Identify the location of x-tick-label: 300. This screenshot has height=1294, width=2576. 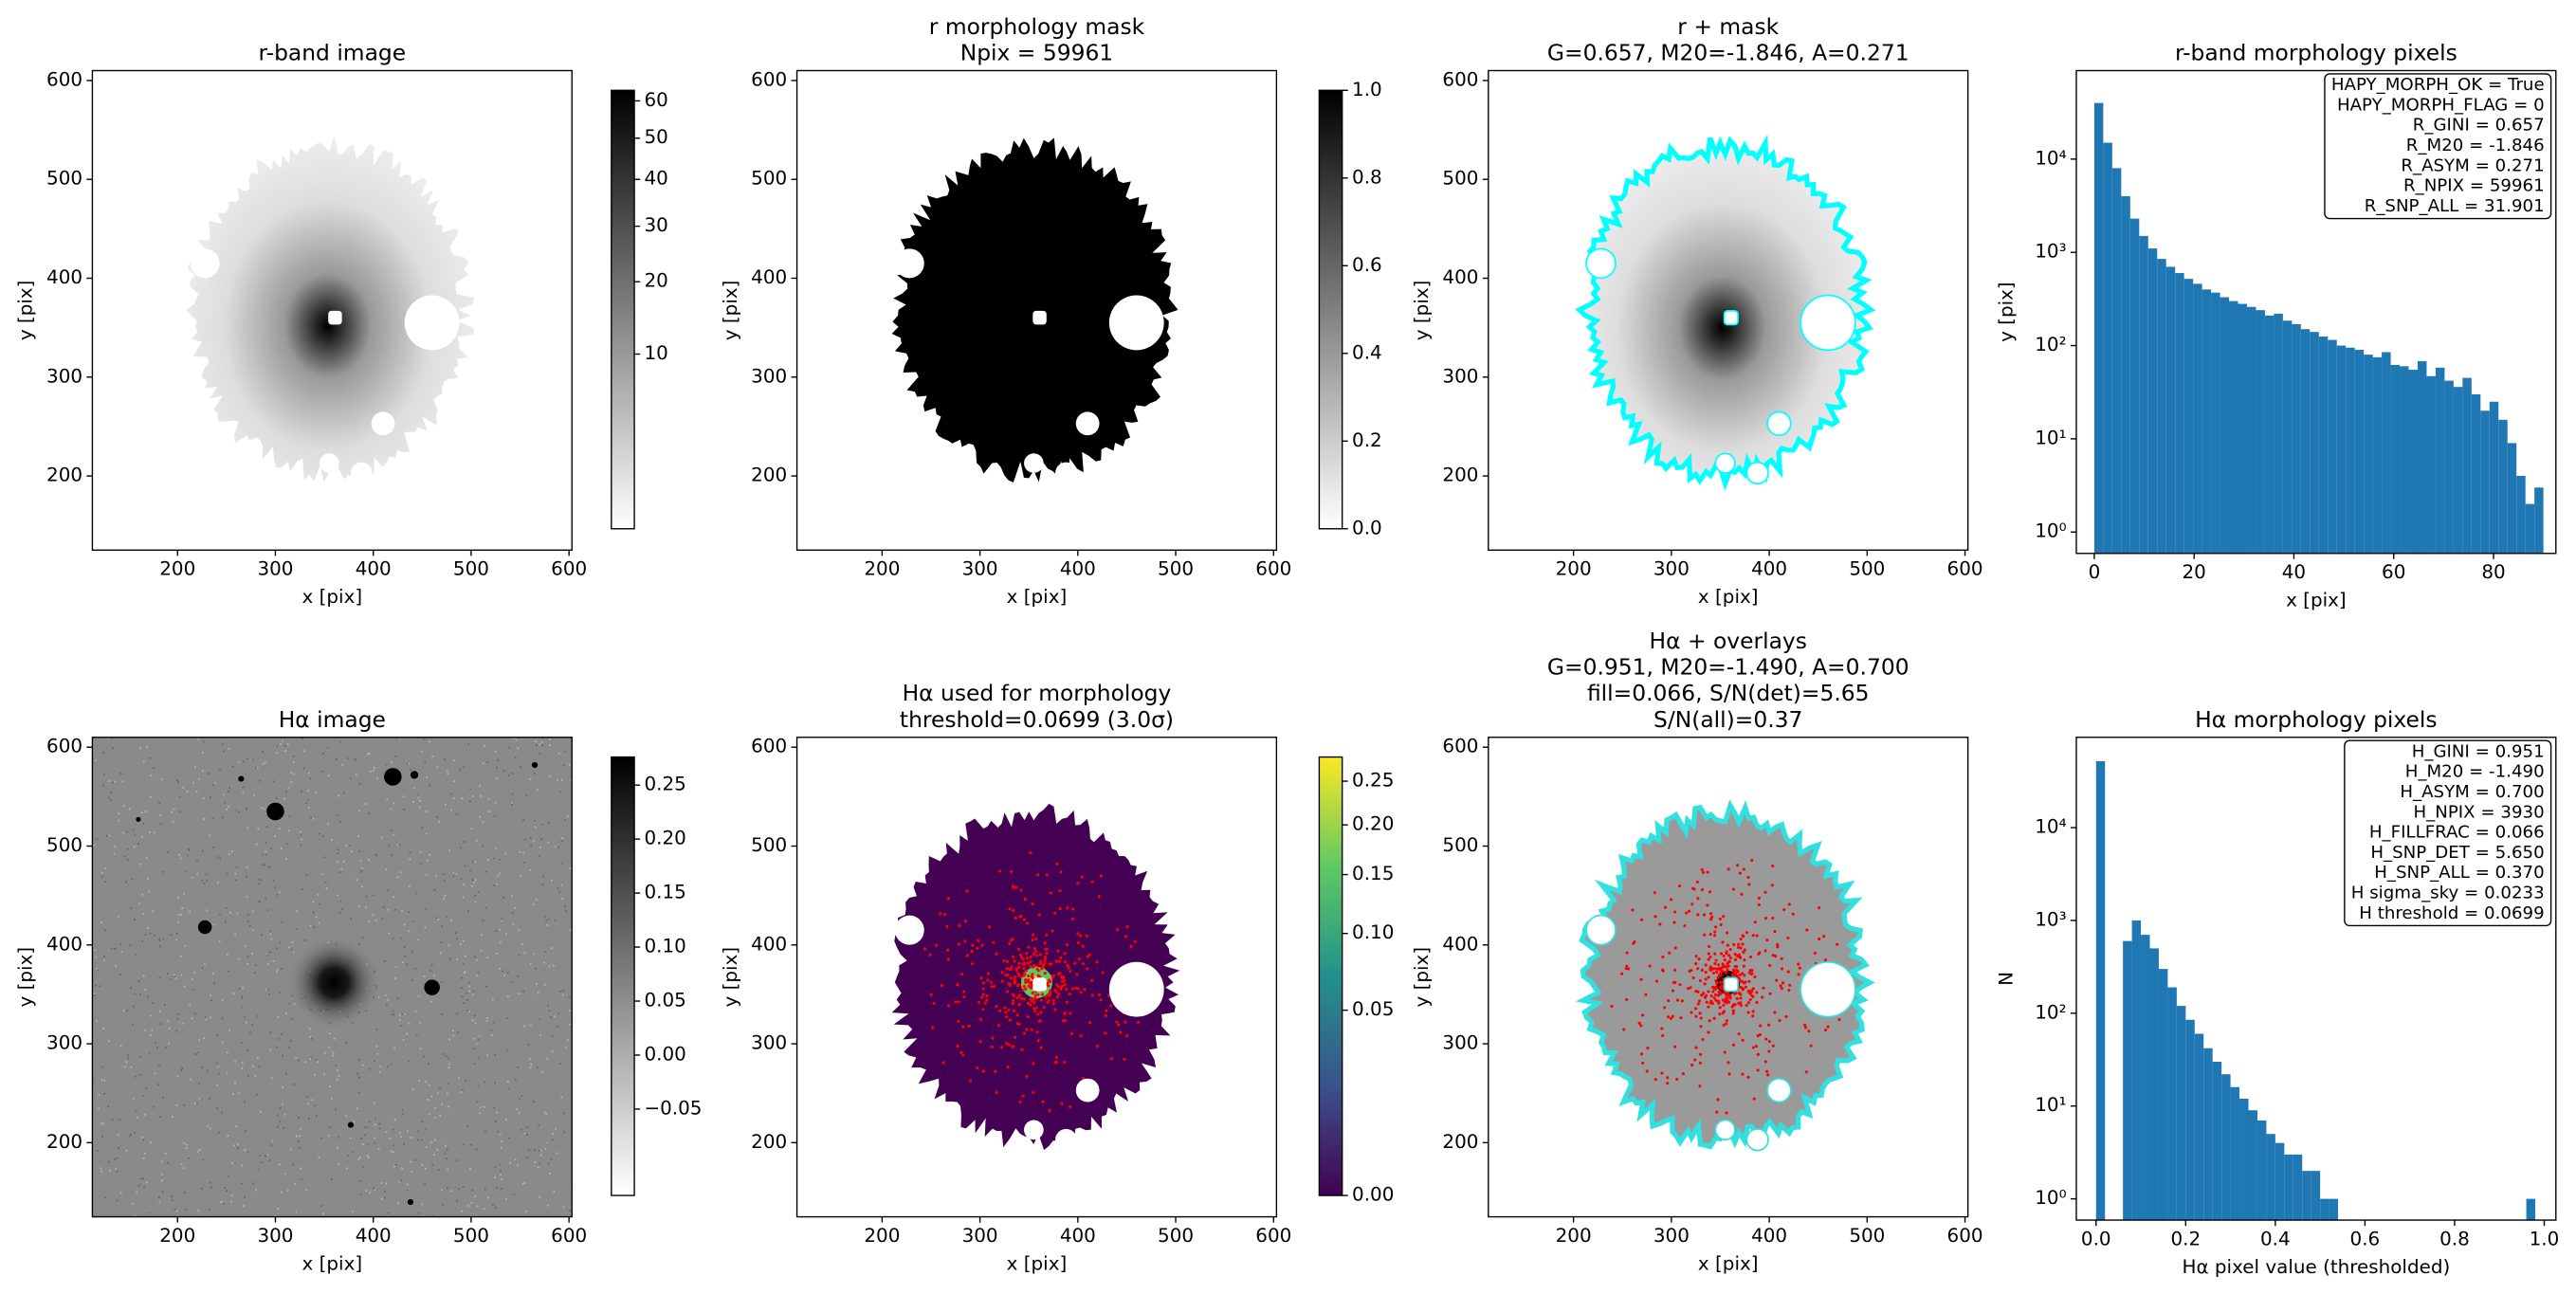
(275, 1236).